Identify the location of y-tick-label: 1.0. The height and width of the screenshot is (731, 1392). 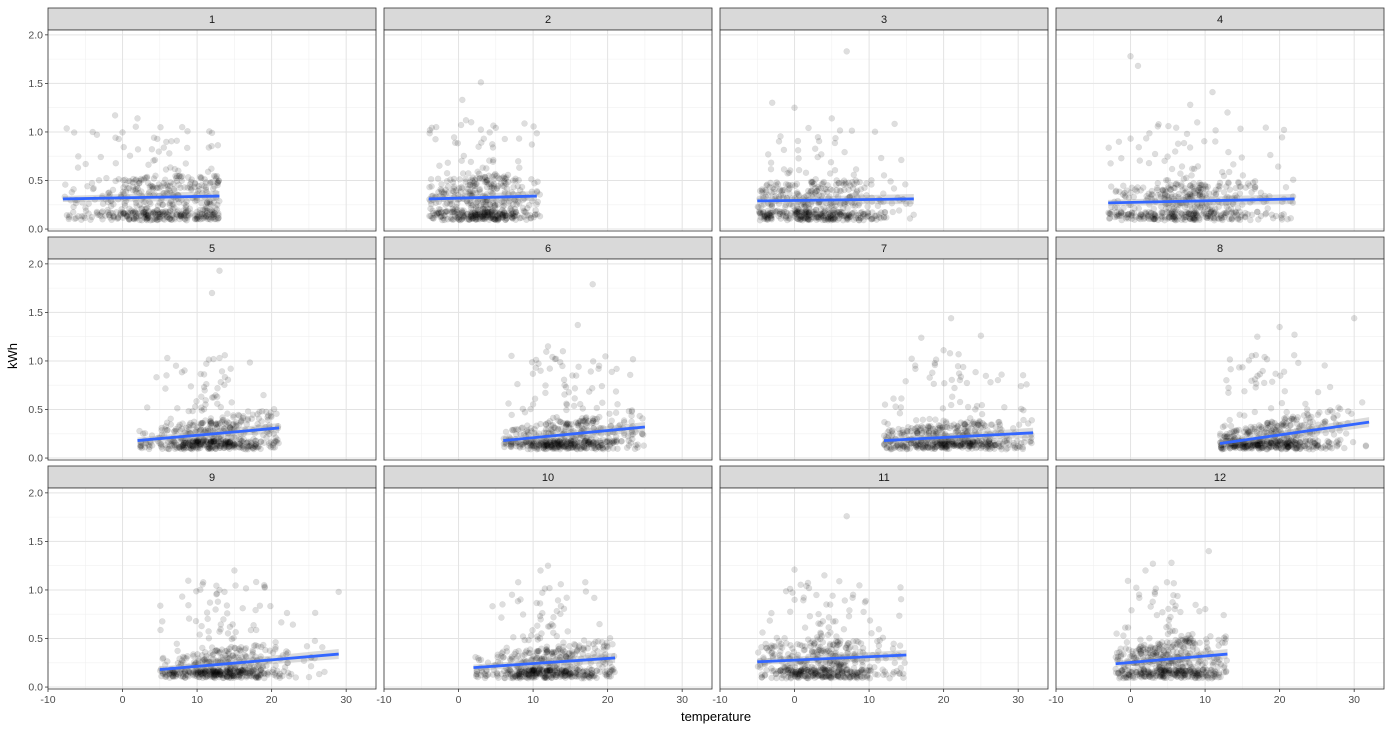
(35, 361).